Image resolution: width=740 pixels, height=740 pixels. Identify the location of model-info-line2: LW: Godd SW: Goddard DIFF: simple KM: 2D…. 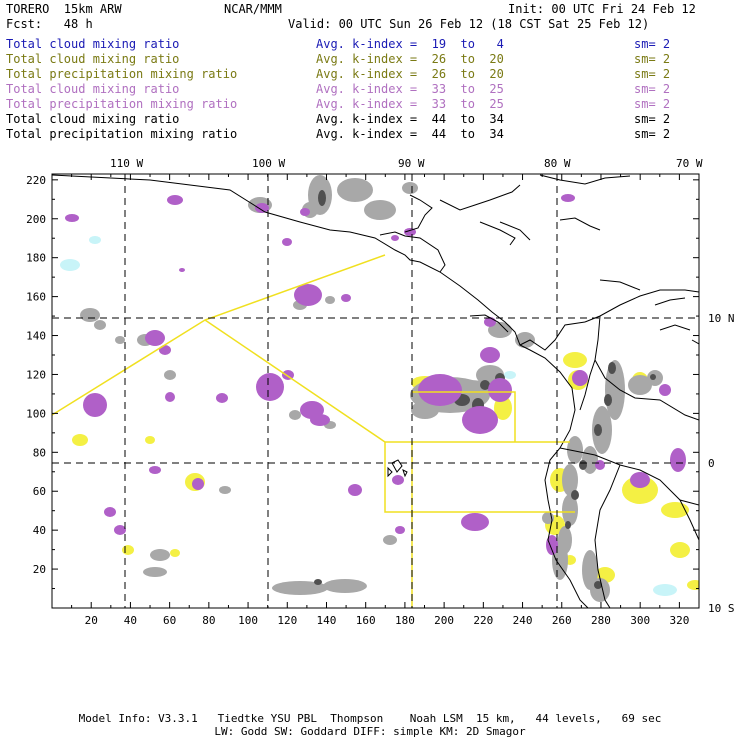
(370, 731).